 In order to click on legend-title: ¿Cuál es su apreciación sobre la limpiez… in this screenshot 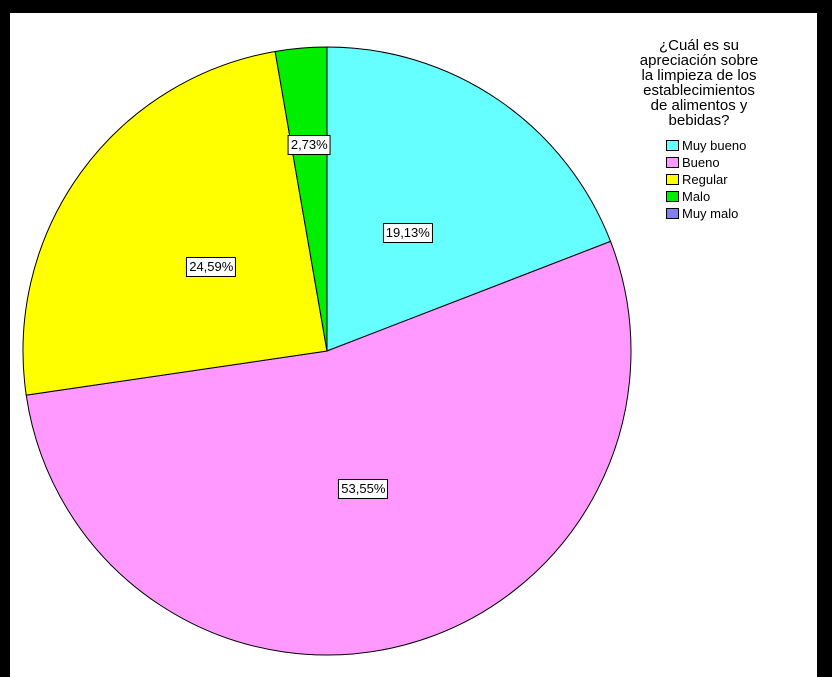, I will do `click(699, 83)`.